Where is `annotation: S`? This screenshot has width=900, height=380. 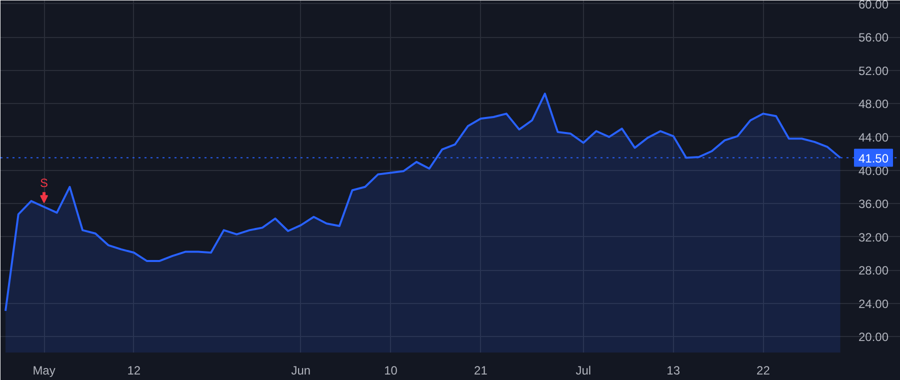
annotation: S is located at coordinates (44, 183).